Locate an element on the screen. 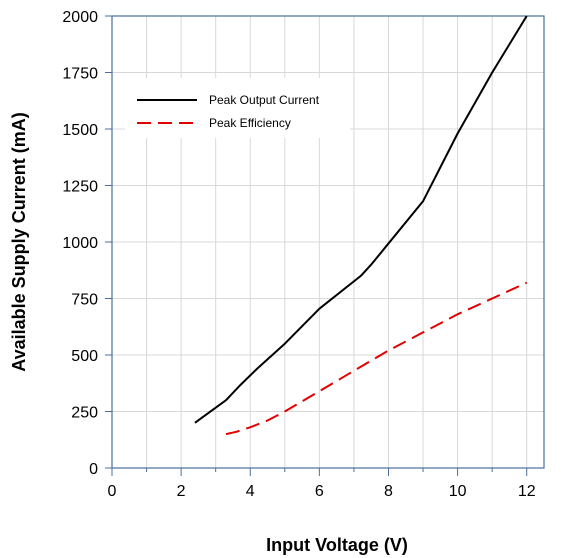 Image resolution: width=561 pixels, height=558 pixels. y-tick-label: 2000 is located at coordinates (80, 17).